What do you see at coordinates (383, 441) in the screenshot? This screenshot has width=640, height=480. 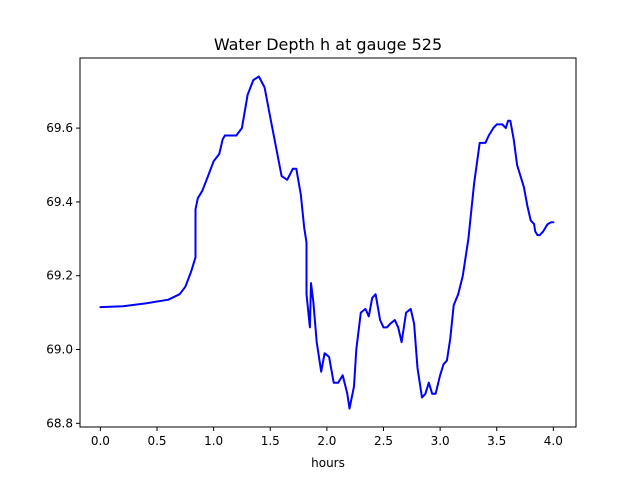 I see `x-tick-label: 2.5` at bounding box center [383, 441].